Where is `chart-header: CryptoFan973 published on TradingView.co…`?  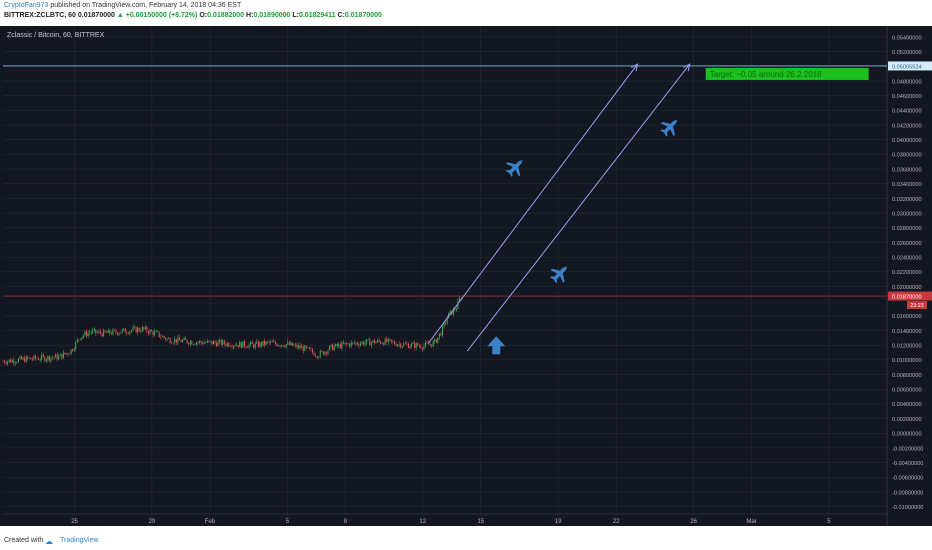 chart-header: CryptoFan973 published on TradingView.co… is located at coordinates (466, 13).